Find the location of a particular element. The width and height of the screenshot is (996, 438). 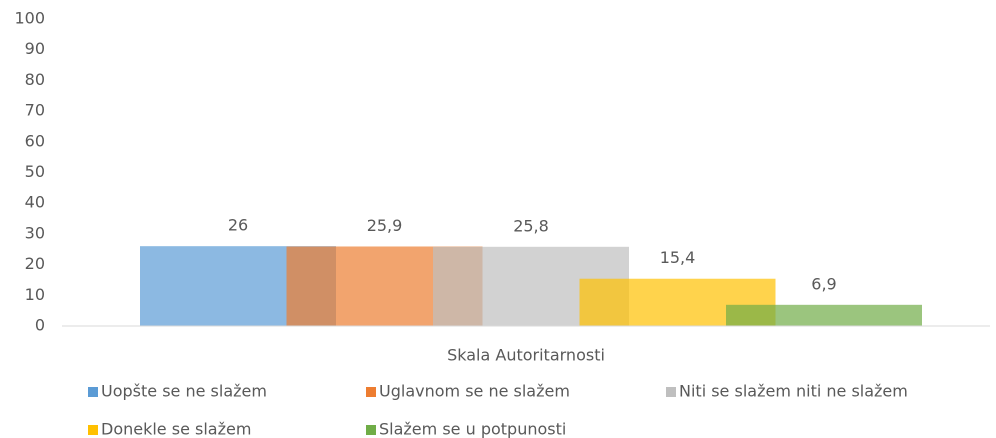

y-tick-label: 0 is located at coordinates (40, 325).